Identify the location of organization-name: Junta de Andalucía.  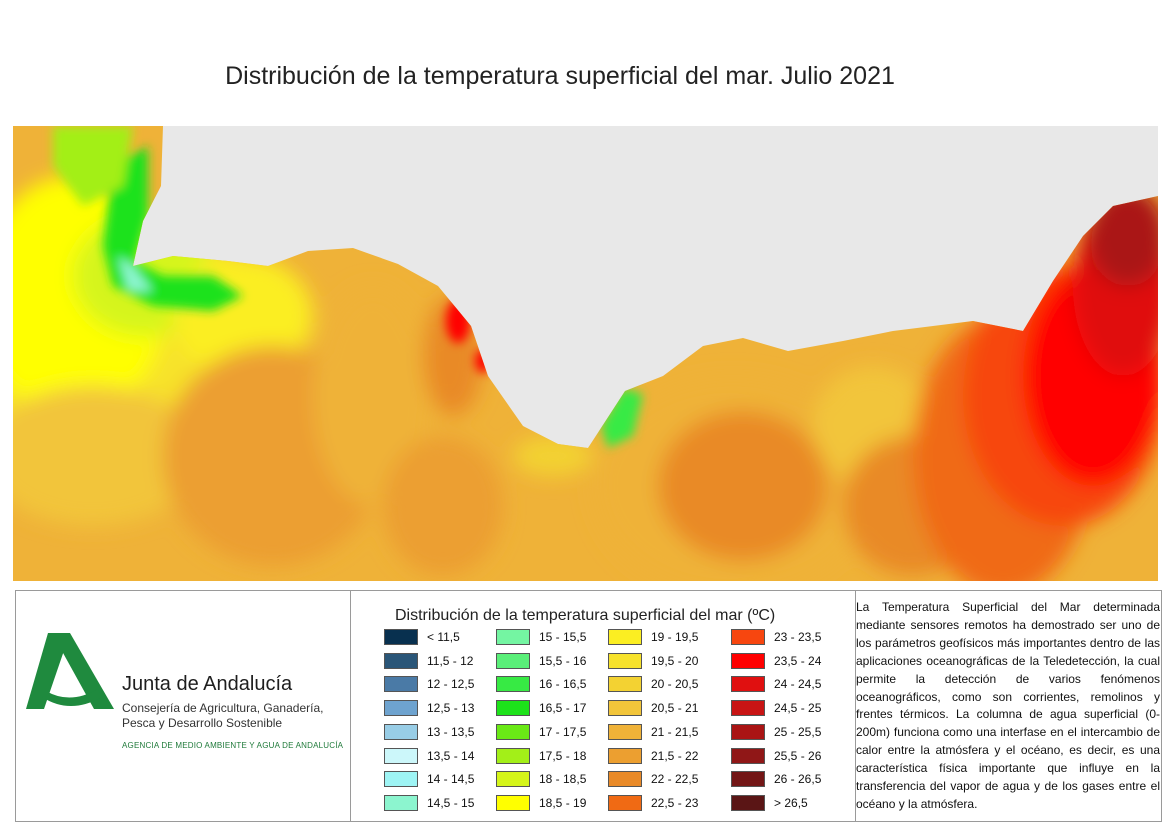
(207, 684).